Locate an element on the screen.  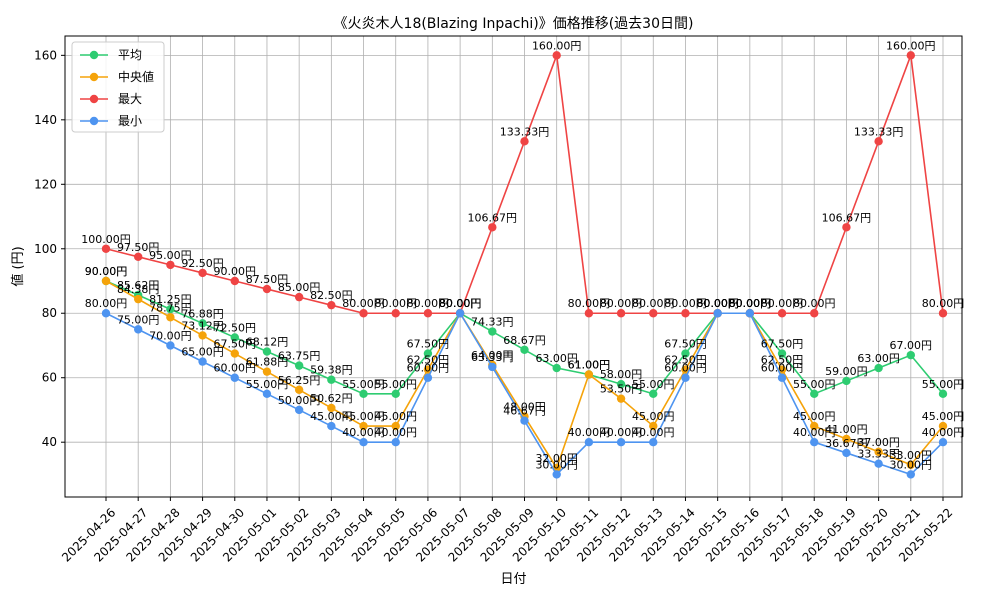
data-label: 33.33円 is located at coordinates (878, 454).